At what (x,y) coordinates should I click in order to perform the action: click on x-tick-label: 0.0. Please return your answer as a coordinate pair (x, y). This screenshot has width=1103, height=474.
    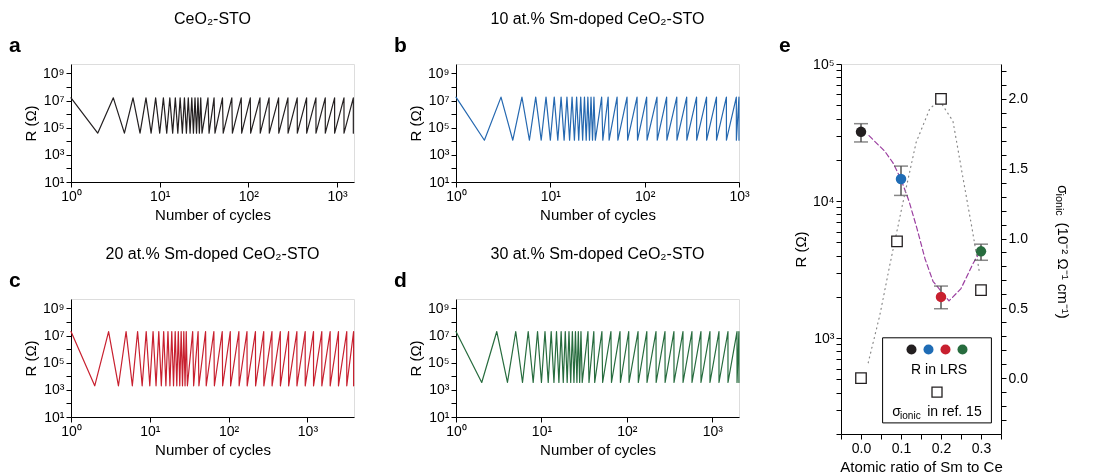
    Looking at the image, I should click on (861, 447).